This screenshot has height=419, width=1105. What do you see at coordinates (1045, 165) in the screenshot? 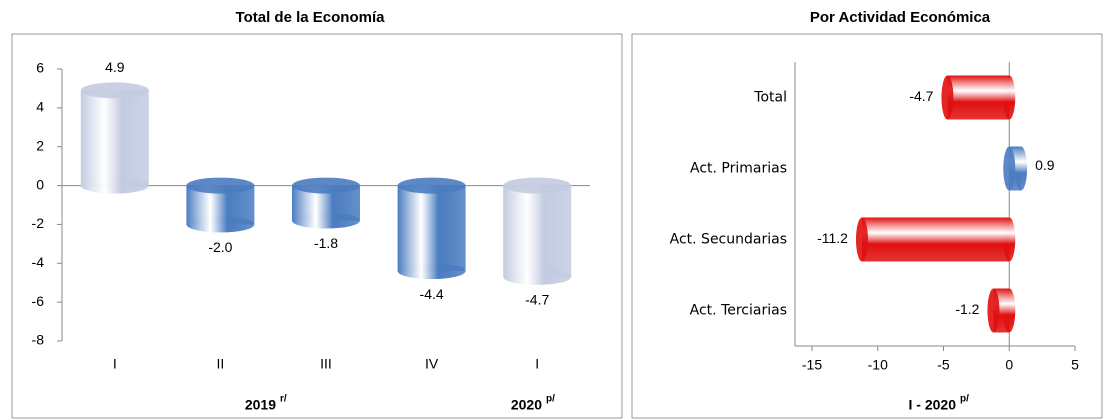
I see `data-label: 0.9` at bounding box center [1045, 165].